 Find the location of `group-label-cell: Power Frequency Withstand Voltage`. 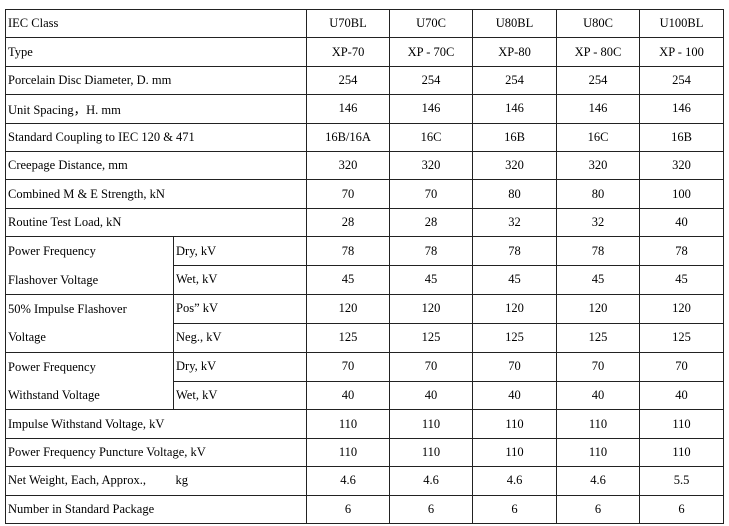

group-label-cell: Power Frequency Withstand Voltage is located at coordinates (89, 381).